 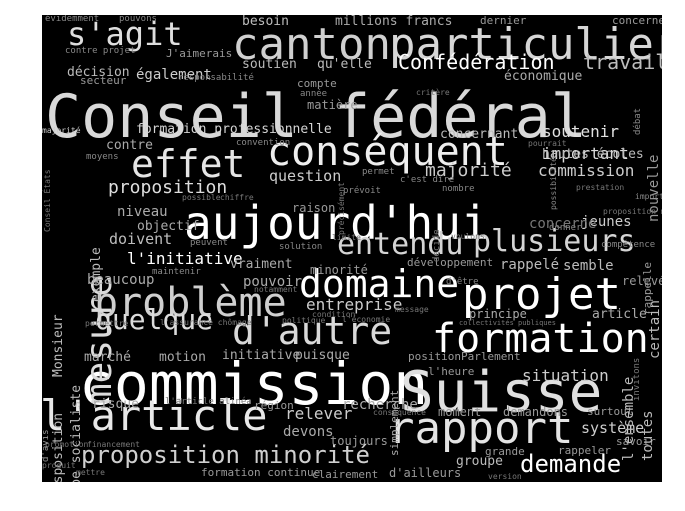 I want to click on word-117: conséquence, so click(x=399, y=412).